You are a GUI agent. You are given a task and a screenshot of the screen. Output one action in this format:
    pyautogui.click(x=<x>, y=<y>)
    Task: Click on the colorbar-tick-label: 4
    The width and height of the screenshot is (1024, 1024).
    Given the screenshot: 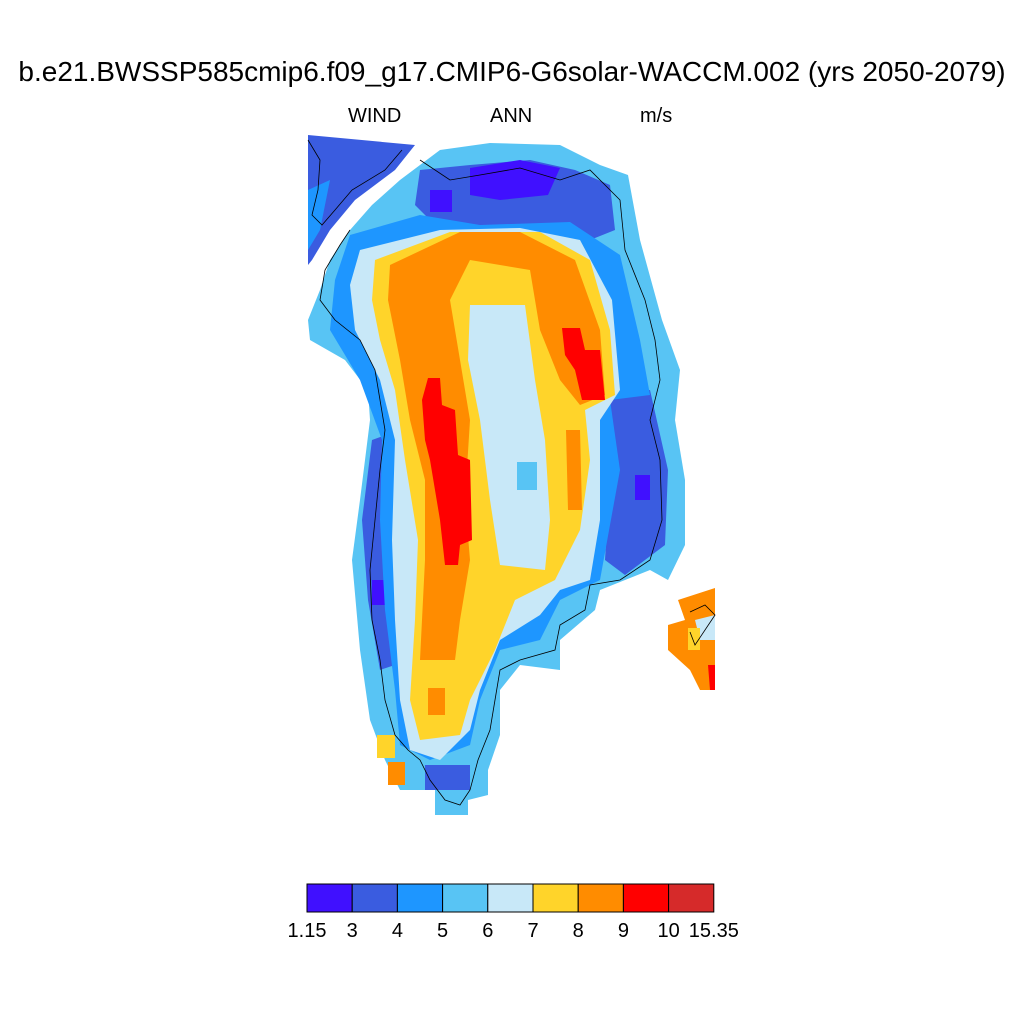 What is the action you would take?
    pyautogui.click(x=397, y=931)
    